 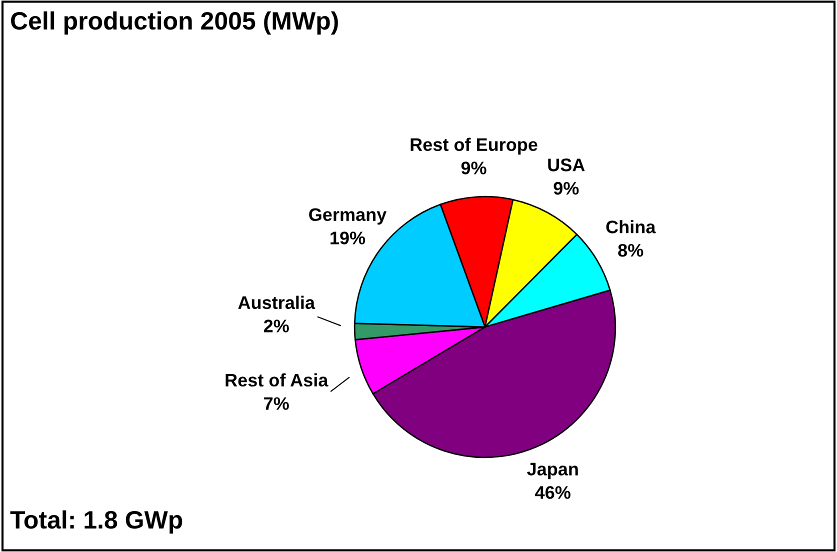 What do you see at coordinates (348, 216) in the screenshot?
I see `slice-label: Germany` at bounding box center [348, 216].